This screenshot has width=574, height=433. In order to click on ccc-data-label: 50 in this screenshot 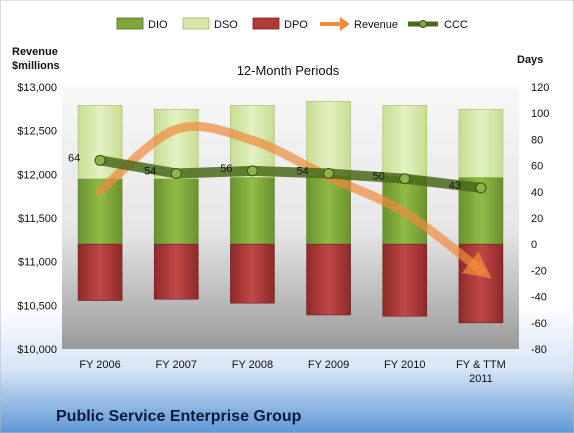, I will do `click(379, 177)`.